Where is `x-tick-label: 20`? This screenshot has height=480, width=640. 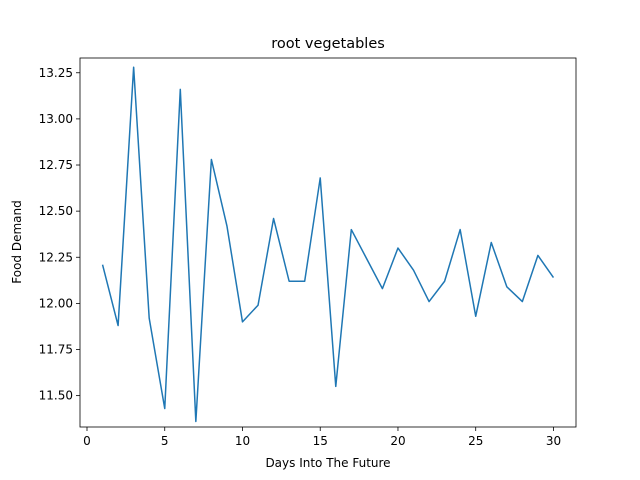
x-tick-label: 20 is located at coordinates (397, 441).